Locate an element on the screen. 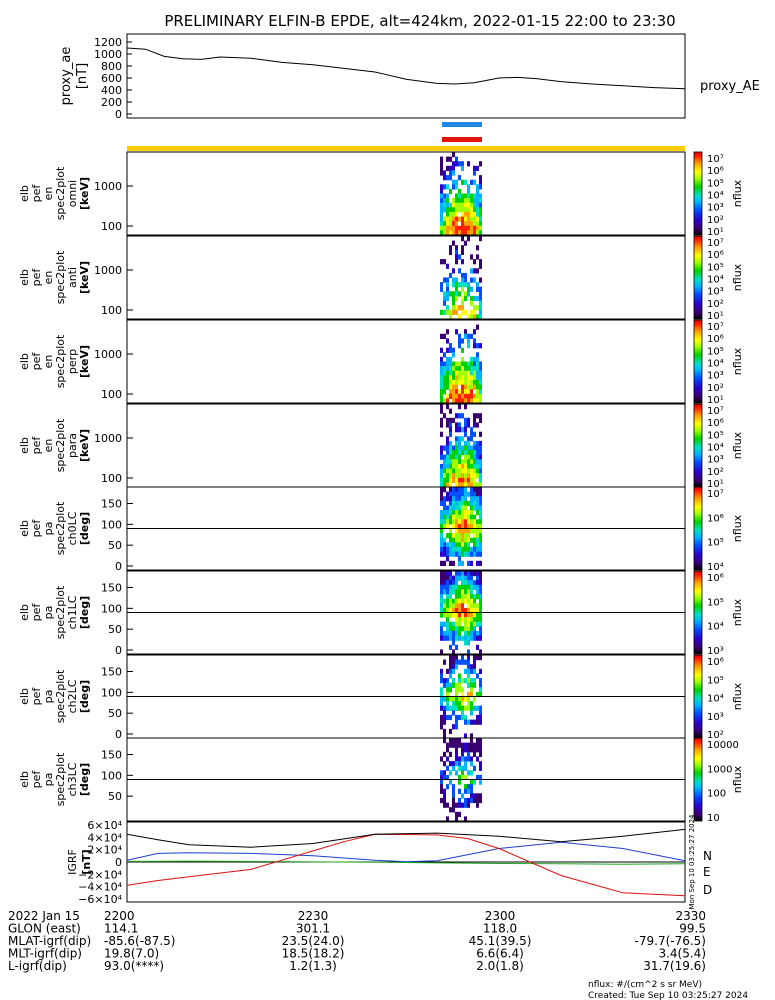 The image size is (775, 1000). ytick-label: 100 is located at coordinates (111, 775).